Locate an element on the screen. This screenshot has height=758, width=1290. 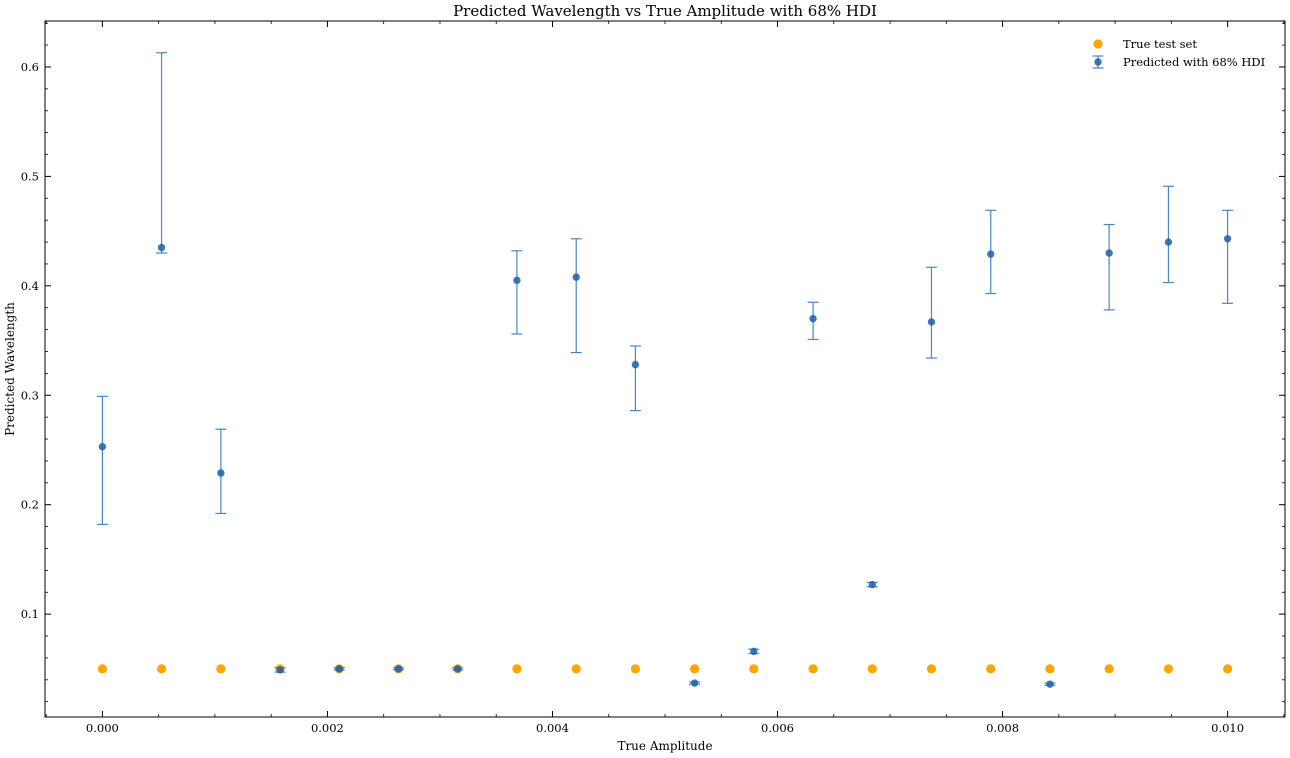
legend-label-true-test-set: True test set is located at coordinates (1160, 44).